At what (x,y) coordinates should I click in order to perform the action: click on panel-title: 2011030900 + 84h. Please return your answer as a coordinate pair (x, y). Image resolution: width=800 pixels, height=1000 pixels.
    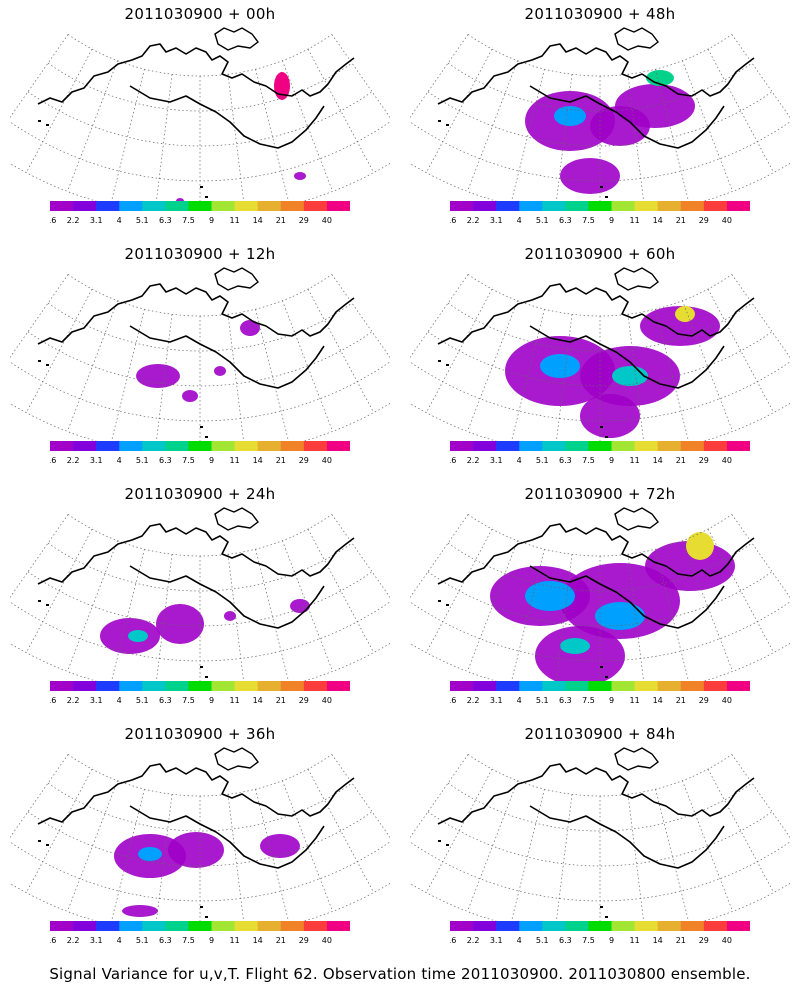
    Looking at the image, I should click on (600, 734).